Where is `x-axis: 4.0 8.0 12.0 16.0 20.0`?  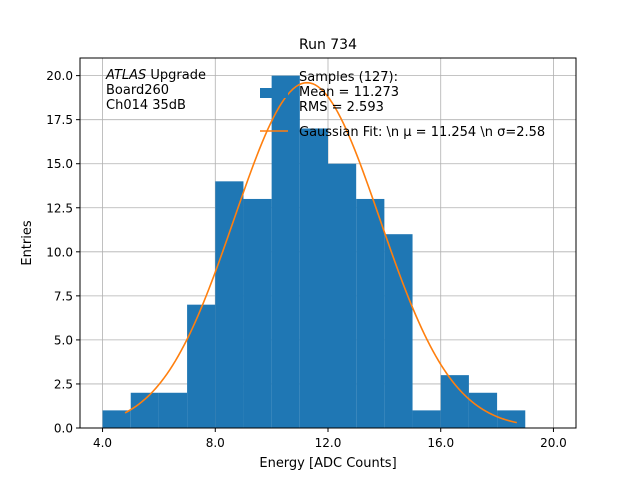
x-axis: 4.0 8.0 12.0 16.0 20.0 is located at coordinates (330, 439).